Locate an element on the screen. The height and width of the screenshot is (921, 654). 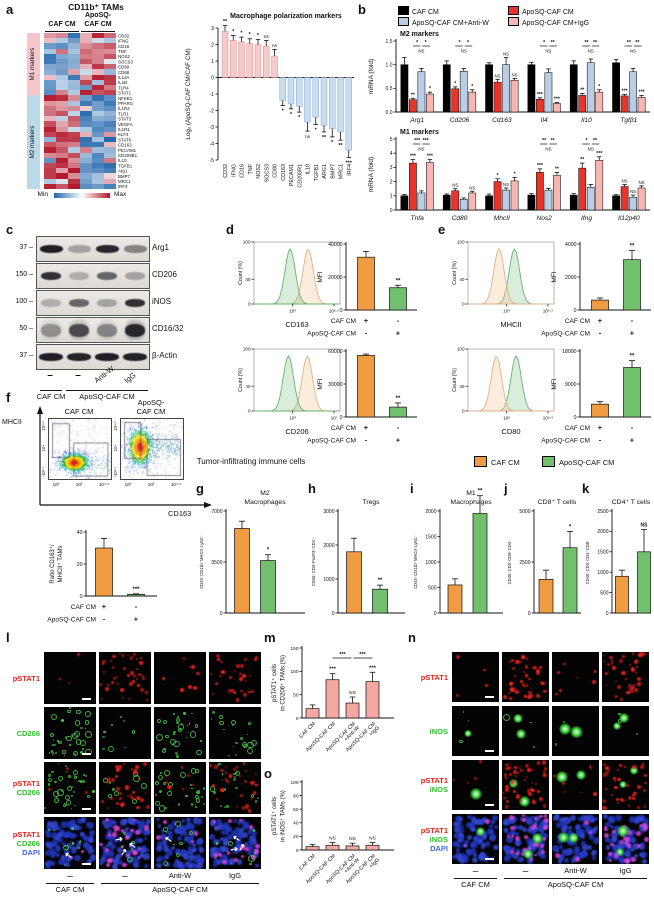
svg-text: CD45⁺CD11b⁺MHCII⁻Ly6C⁻ is located at coordinates (201, 562).